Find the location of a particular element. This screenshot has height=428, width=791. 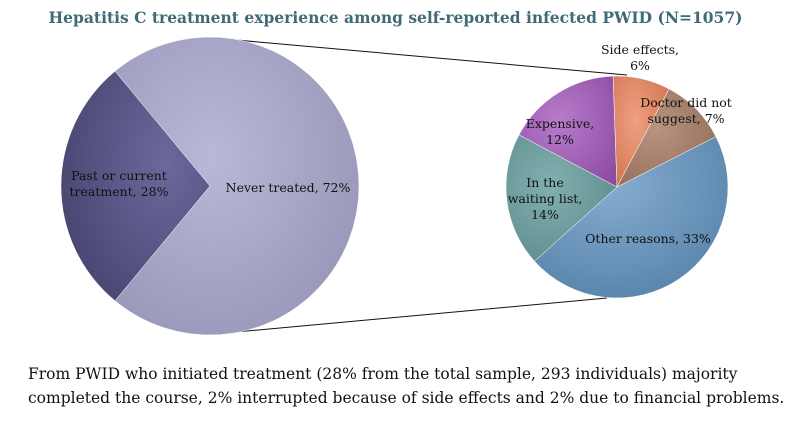

secondary-pie is located at coordinates (617, 187).